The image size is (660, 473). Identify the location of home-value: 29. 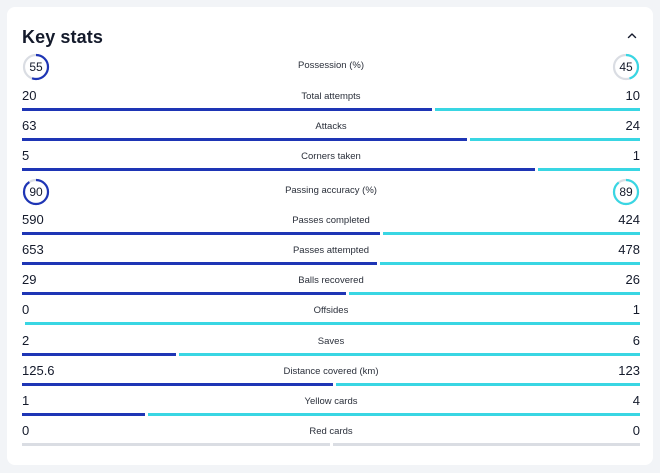
(29, 279).